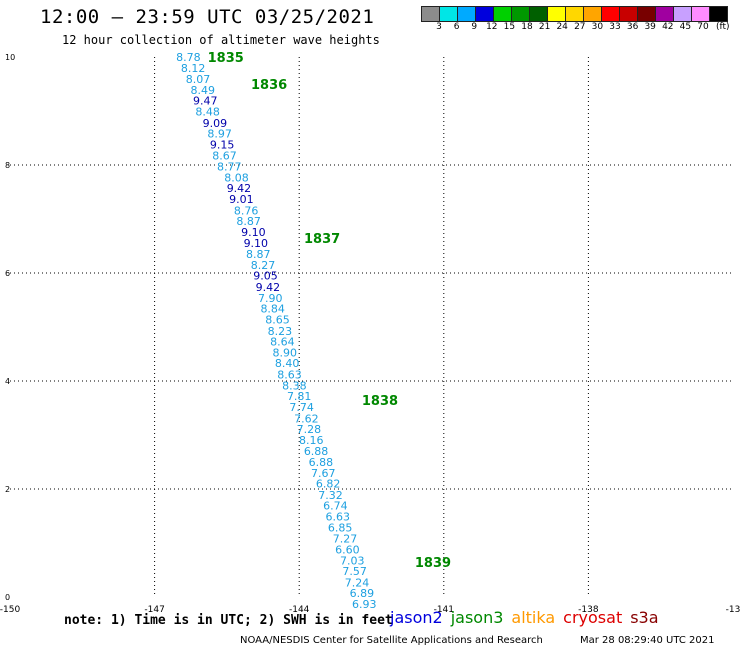 This screenshot has height=650, width=740. I want to click on color-scale-label: 27, so click(580, 27).